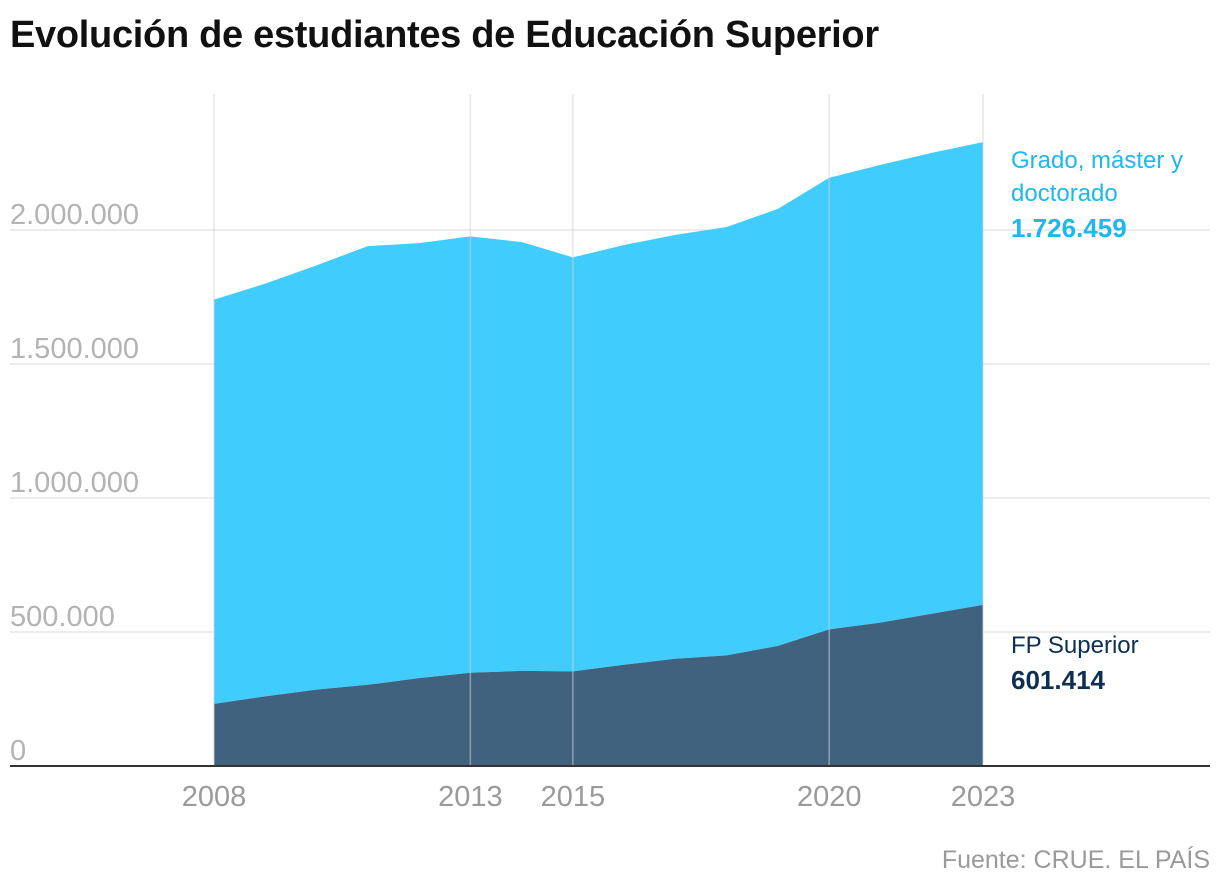 Image resolution: width=1220 pixels, height=892 pixels. I want to click on x-tick-label: 2020, so click(829, 797).